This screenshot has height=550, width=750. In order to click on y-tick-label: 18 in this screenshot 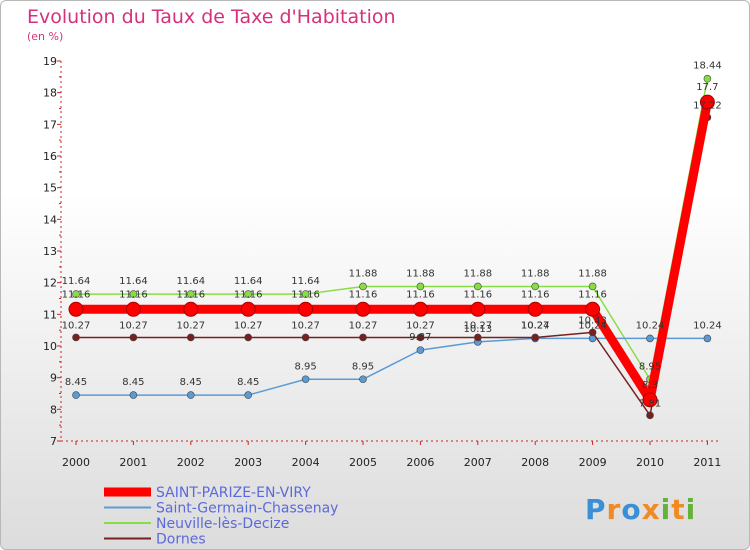, I will do `click(50, 93)`.